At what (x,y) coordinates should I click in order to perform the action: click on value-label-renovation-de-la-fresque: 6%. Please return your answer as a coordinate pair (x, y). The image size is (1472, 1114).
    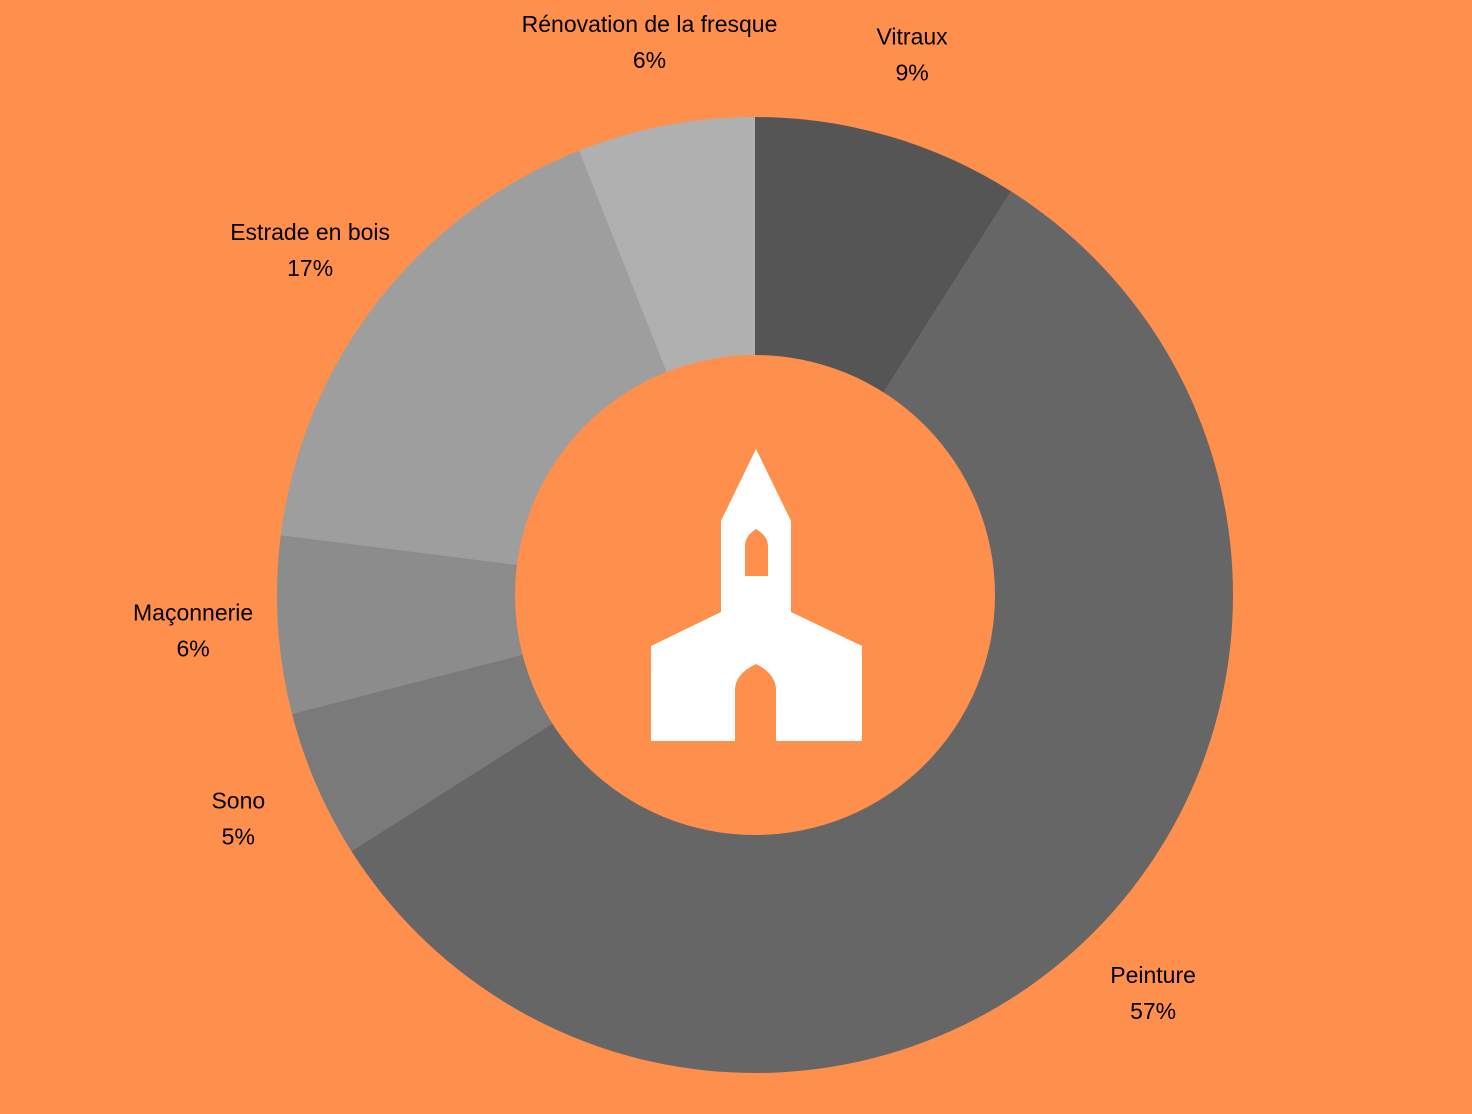
    Looking at the image, I should click on (649, 60).